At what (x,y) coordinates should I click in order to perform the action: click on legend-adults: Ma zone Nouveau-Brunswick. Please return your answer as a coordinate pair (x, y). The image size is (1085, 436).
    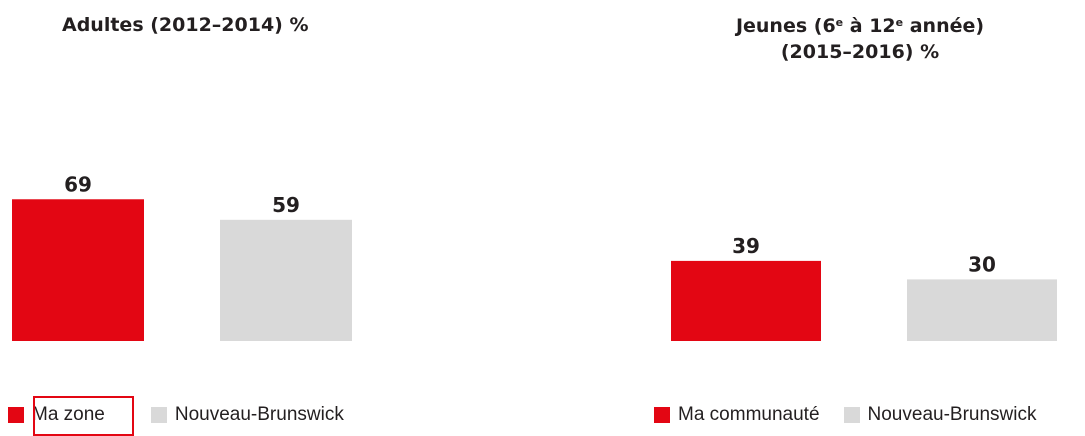
    Looking at the image, I should click on (188, 415).